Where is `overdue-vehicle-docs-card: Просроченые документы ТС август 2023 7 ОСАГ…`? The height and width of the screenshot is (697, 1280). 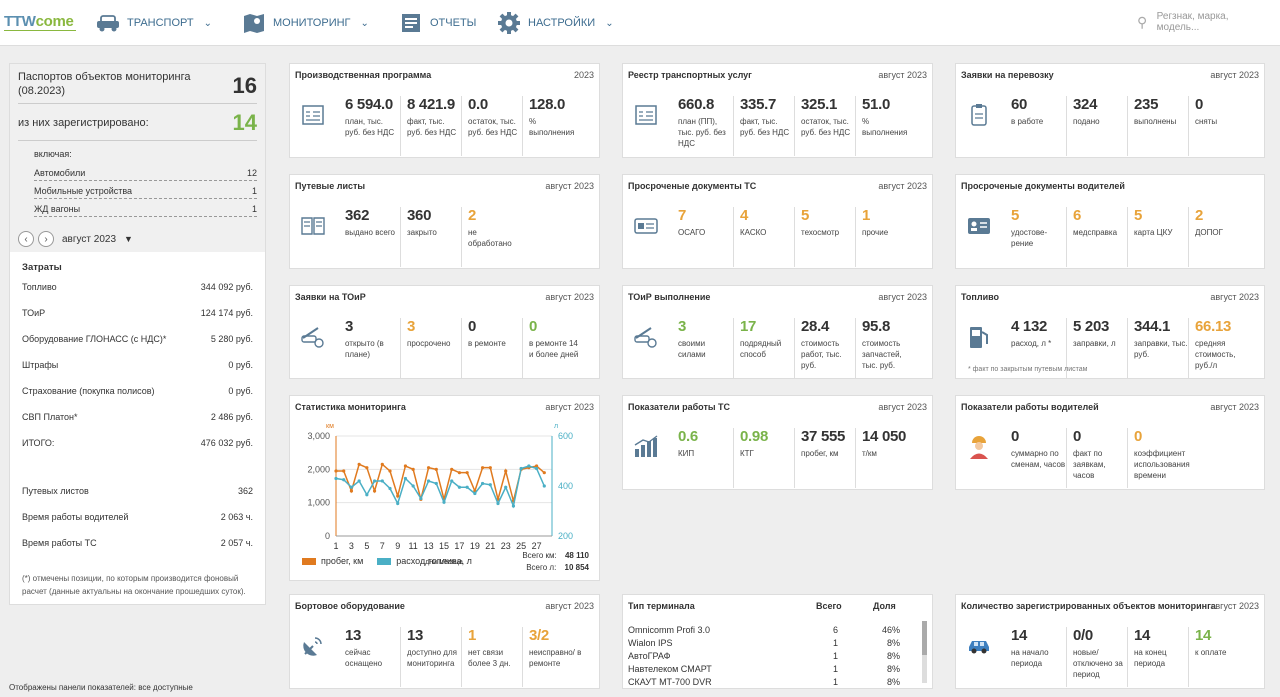
overdue-vehicle-docs-card: Просроченые документы ТС август 2023 7 ОСАГ… is located at coordinates (777, 221).